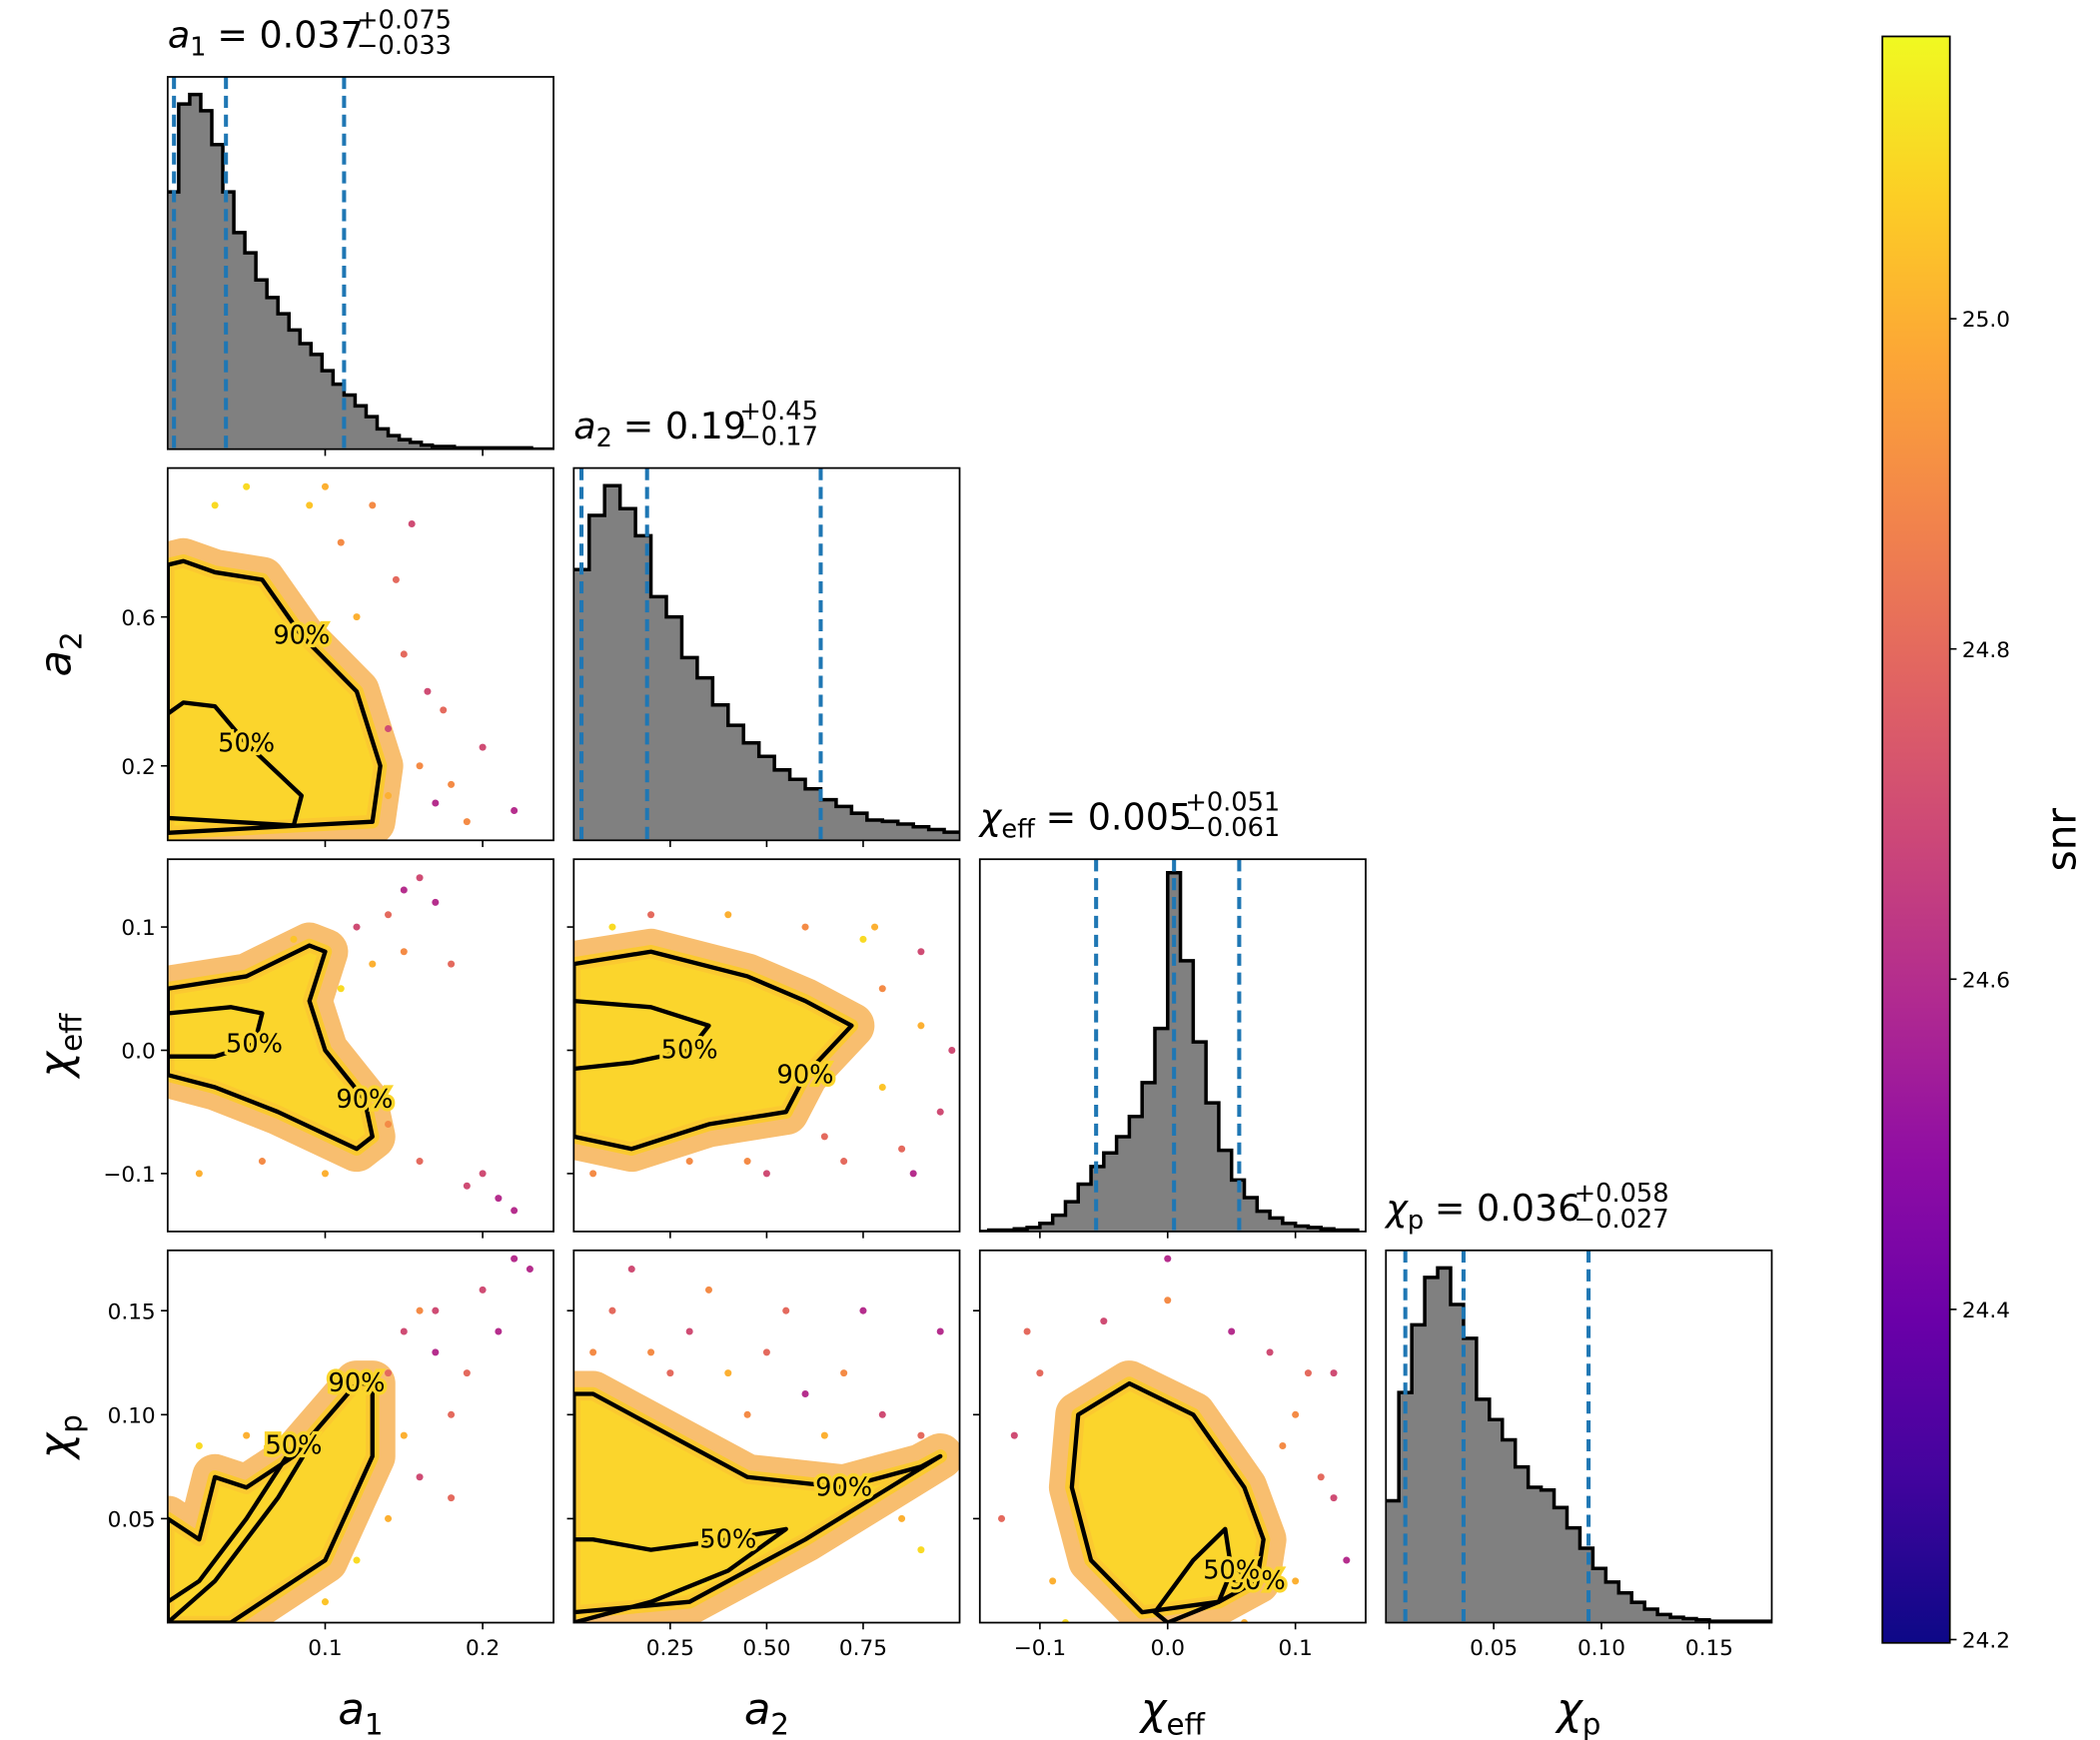 The image size is (2100, 1740). Describe the element at coordinates (1622, 1220) in the screenshot. I see `title-lower: −0.027` at that location.